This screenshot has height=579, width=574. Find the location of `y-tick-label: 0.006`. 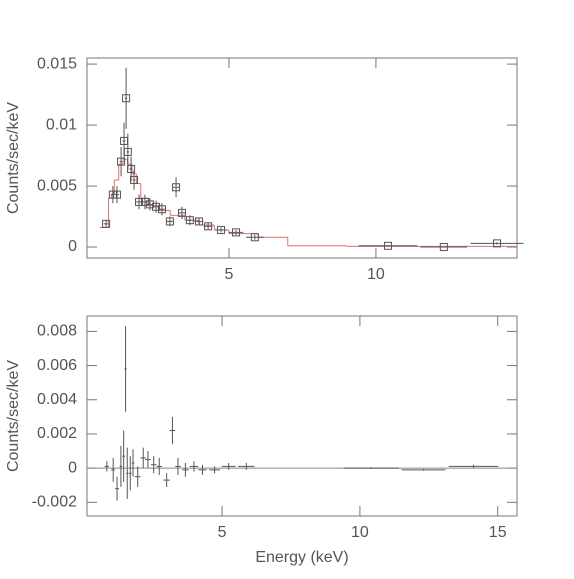

y-tick-label: 0.006 is located at coordinates (57, 365).